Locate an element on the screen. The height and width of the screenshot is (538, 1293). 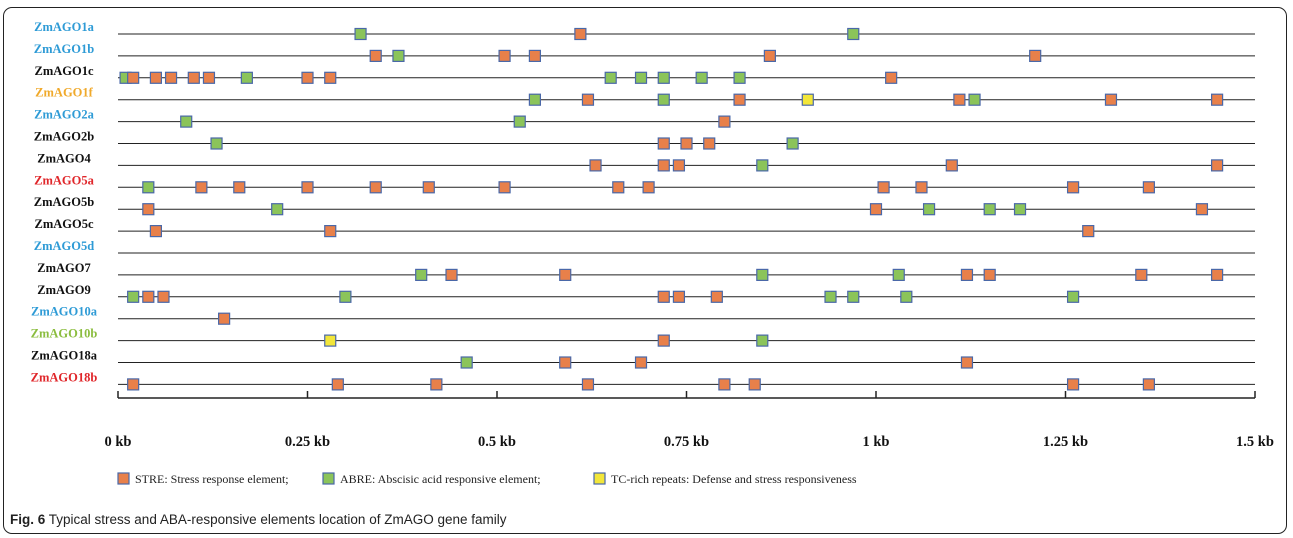
axis-tick-label: 1 kb is located at coordinates (875, 442).